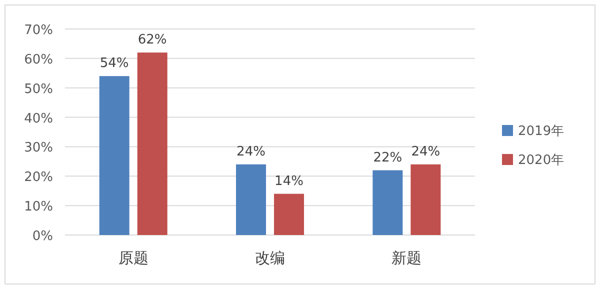 The width and height of the screenshot is (600, 289). Describe the element at coordinates (289, 181) in the screenshot. I see `data-label: 14%` at that location.